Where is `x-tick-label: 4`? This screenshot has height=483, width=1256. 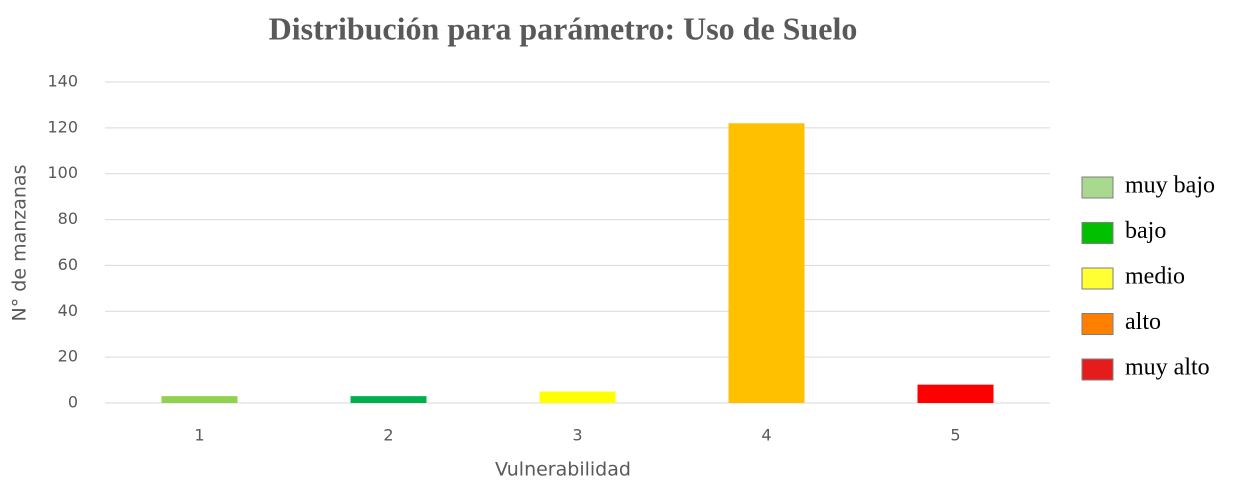
x-tick-label: 4 is located at coordinates (766, 435).